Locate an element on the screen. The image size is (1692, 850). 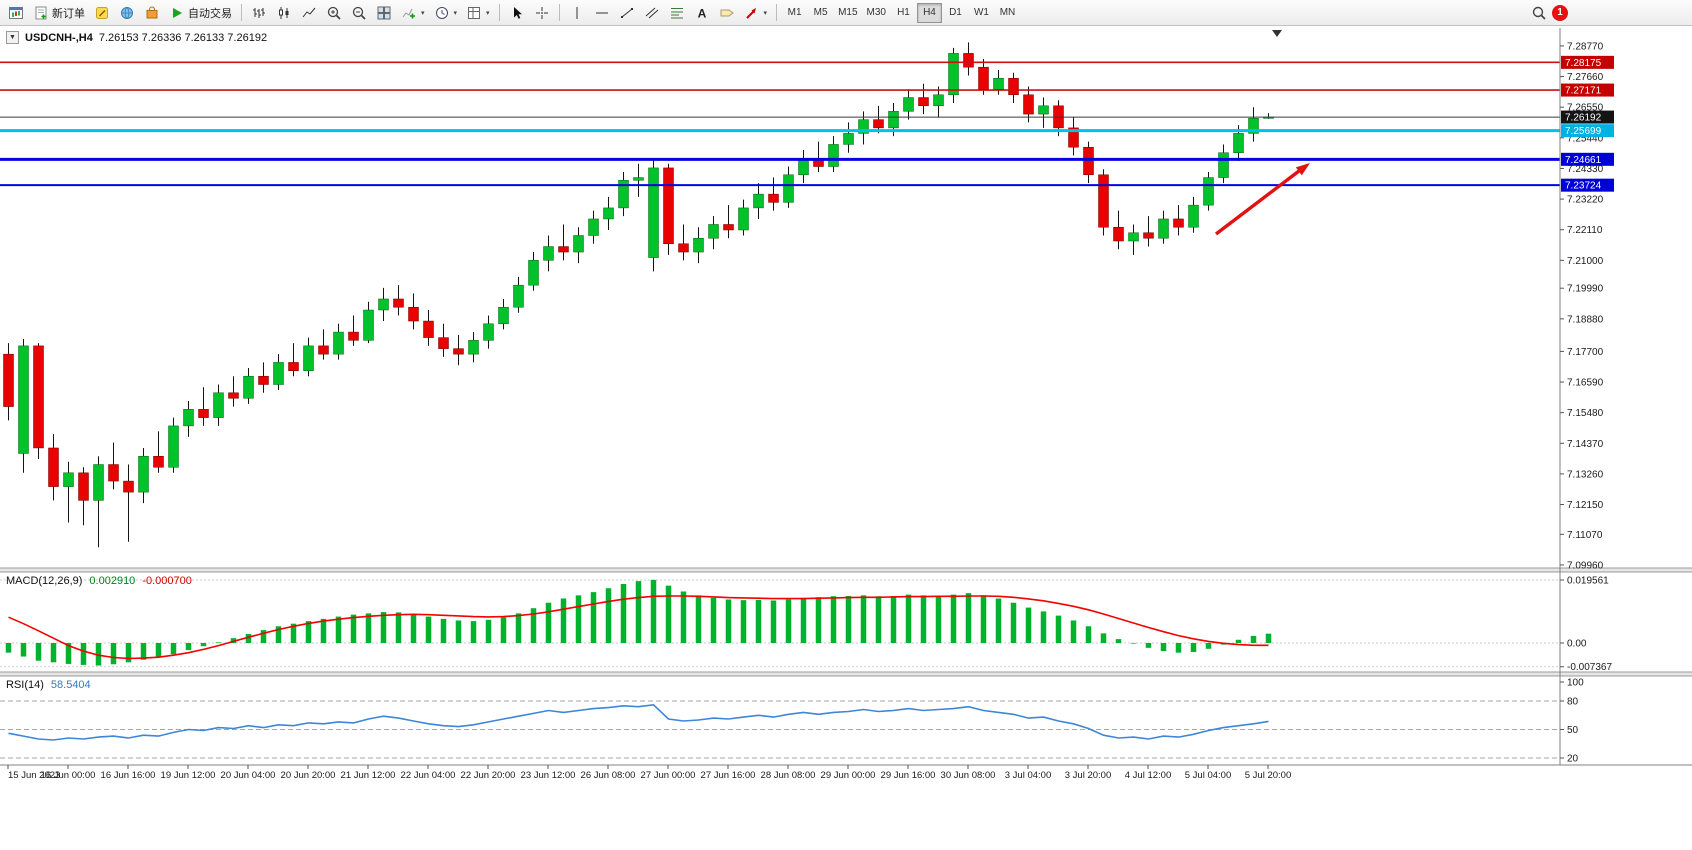
cursor-button is located at coordinates (517, 13).